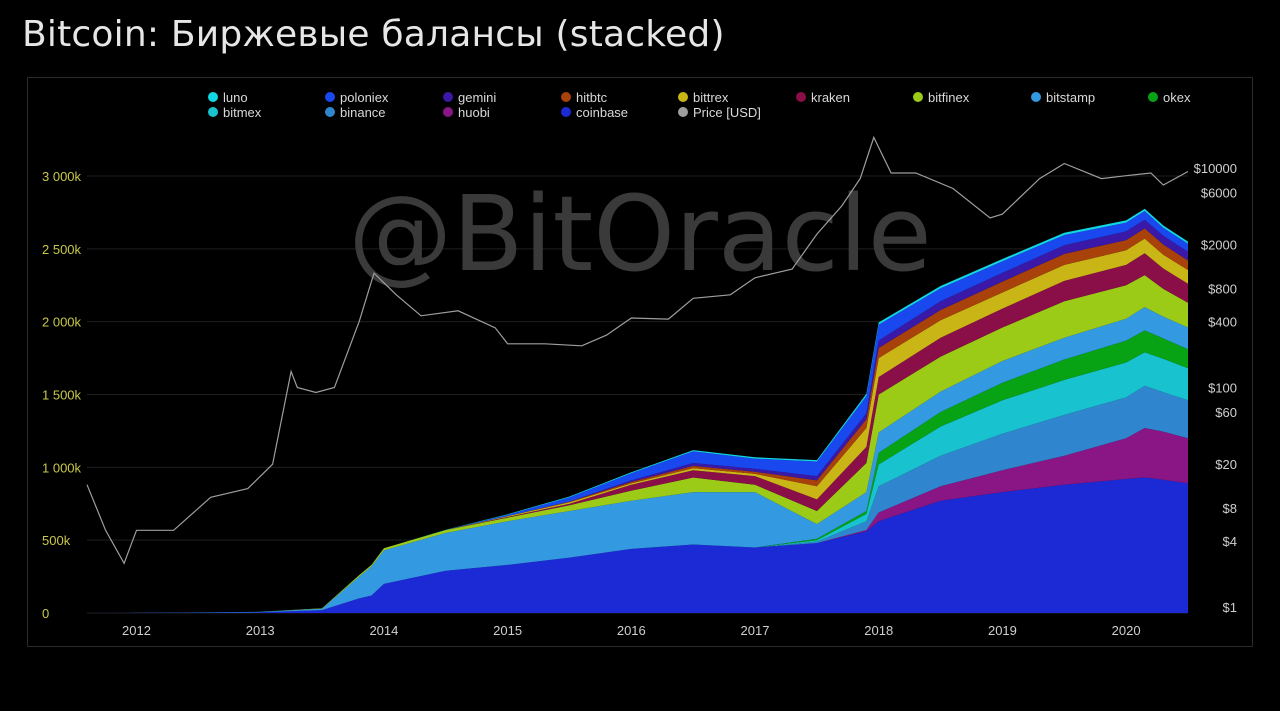 The width and height of the screenshot is (1280, 711). I want to click on legend-label: binance, so click(363, 112).